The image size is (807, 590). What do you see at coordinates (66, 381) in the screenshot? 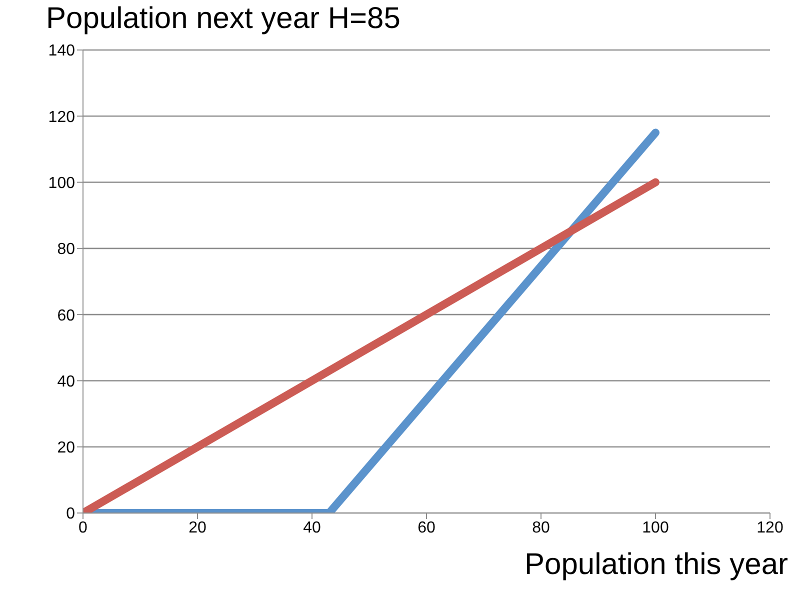
I see `y-tick-label: 40` at bounding box center [66, 381].